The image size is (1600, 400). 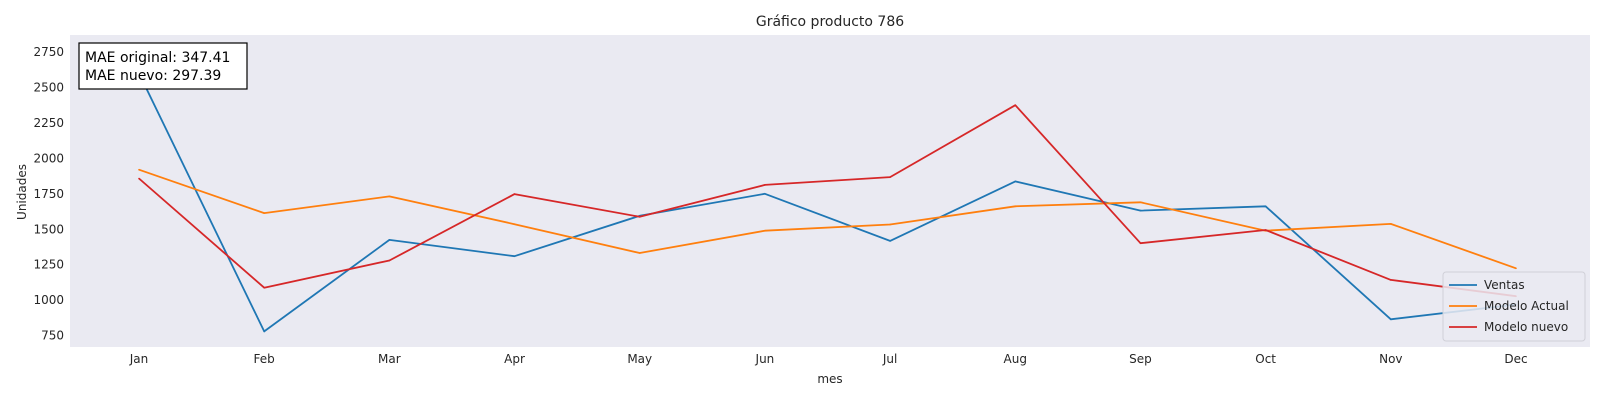 I want to click on y-tick-label: 1500, so click(x=48, y=229).